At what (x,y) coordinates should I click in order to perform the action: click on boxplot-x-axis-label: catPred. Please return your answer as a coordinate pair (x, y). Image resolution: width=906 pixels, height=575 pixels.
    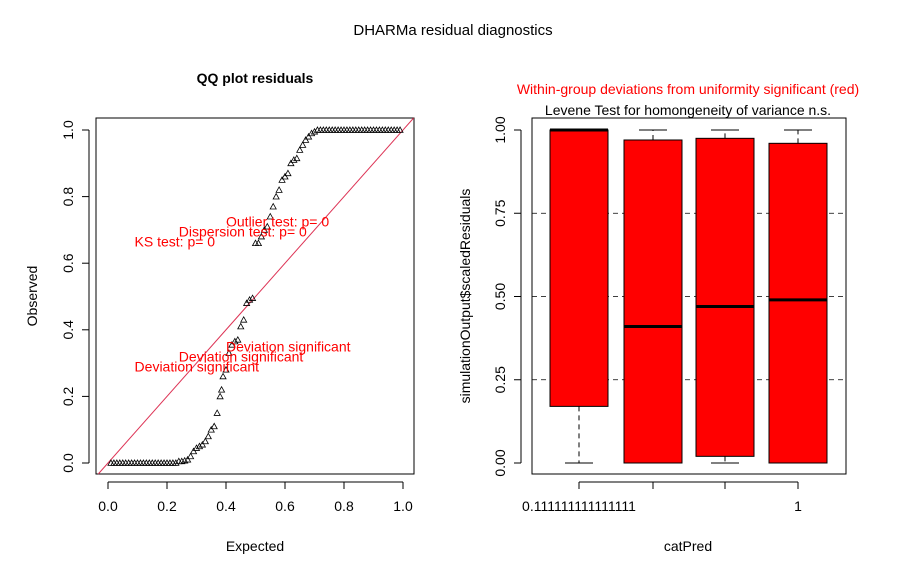
    Looking at the image, I should click on (688, 546).